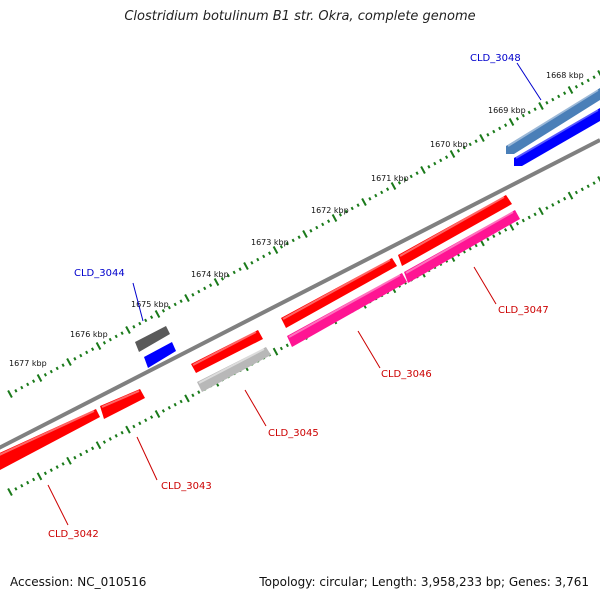  What do you see at coordinates (495, 58) in the screenshot?
I see `gene-label-cld-3048: CLD_3048` at bounding box center [495, 58].